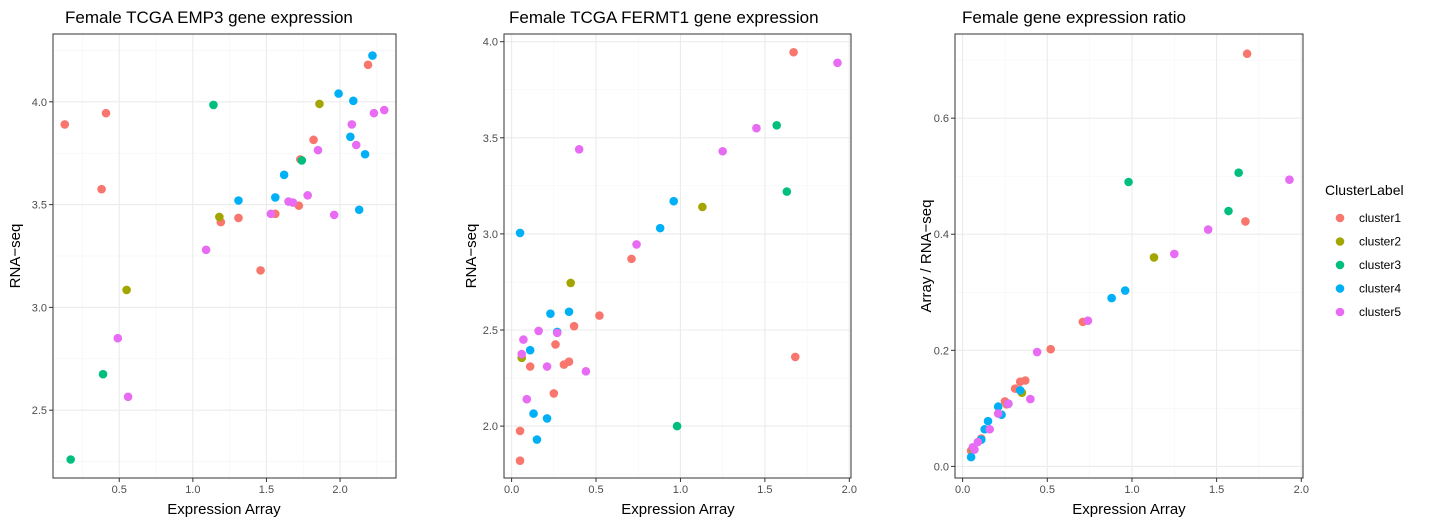 The image size is (1434, 525). What do you see at coordinates (1380, 312) in the screenshot?
I see `legend-label-cluster5: cluster5` at bounding box center [1380, 312].